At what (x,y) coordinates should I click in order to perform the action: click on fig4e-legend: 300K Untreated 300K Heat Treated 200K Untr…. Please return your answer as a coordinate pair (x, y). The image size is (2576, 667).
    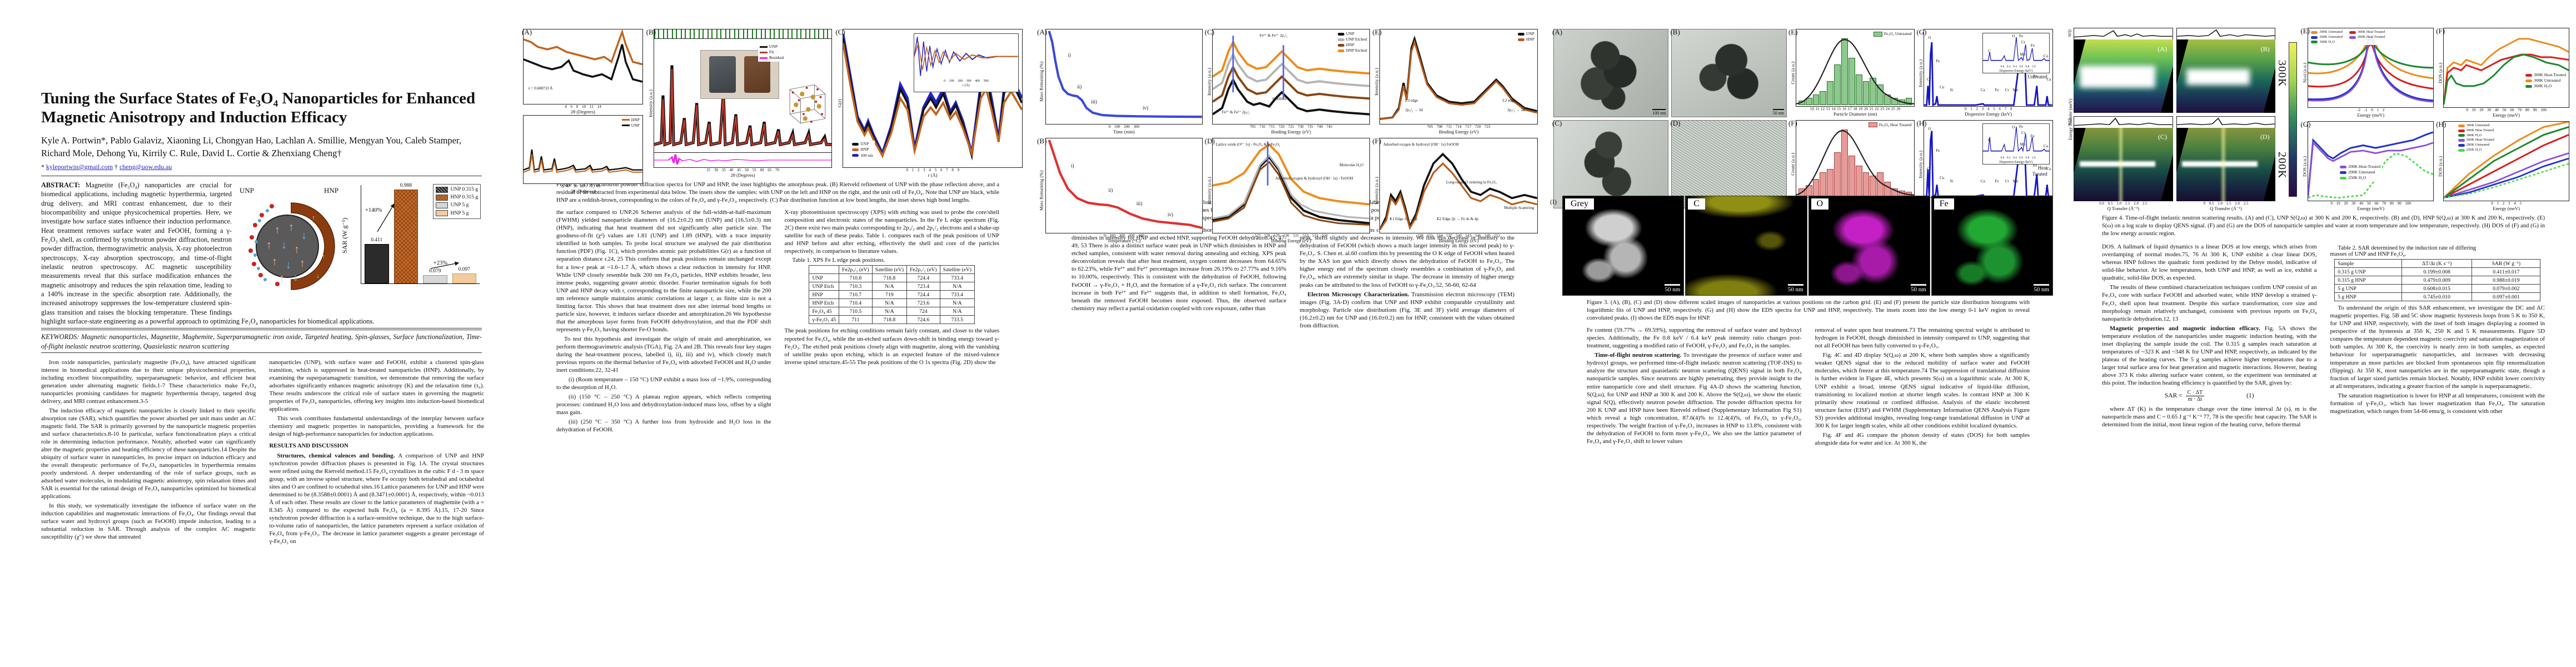
    Looking at the image, I should click on (2348, 37).